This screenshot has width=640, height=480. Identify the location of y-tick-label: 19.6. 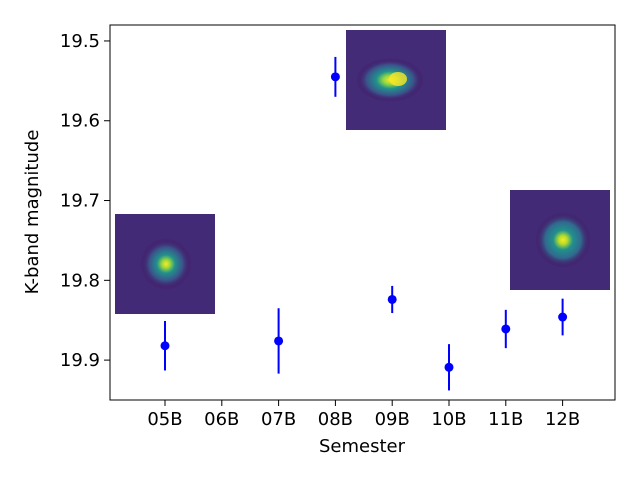
(80, 121).